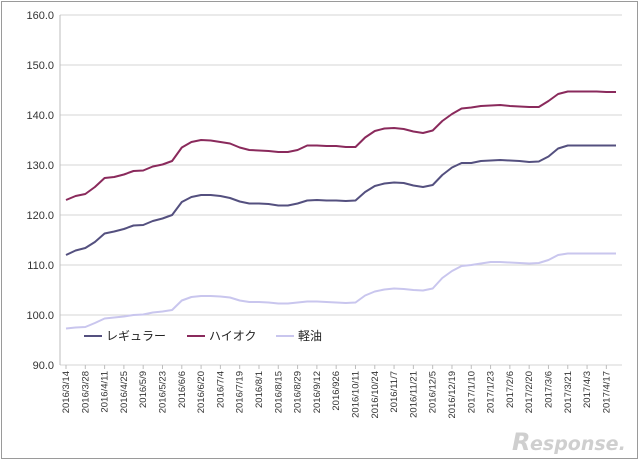  What do you see at coordinates (40, 191) in the screenshot?
I see `y-axis: 90.0 100.0 110.0 120.0 130.0 140.0 150.0 160.0` at bounding box center [40, 191].